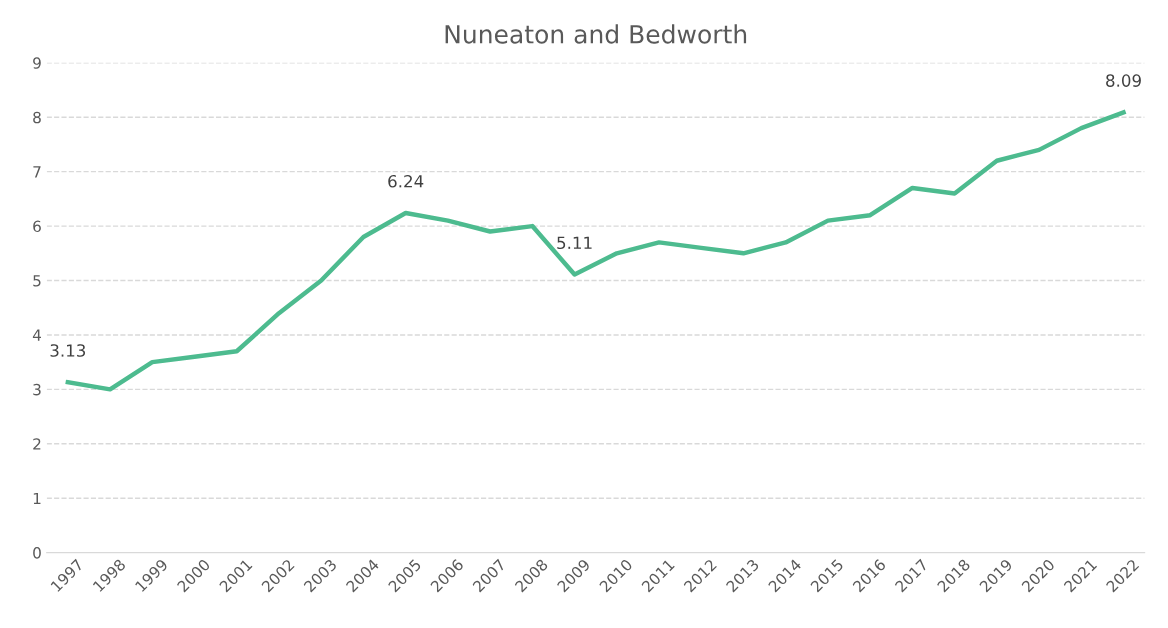 The image size is (1168, 628). What do you see at coordinates (37, 172) in the screenshot?
I see `y-tick-label: 7` at bounding box center [37, 172].